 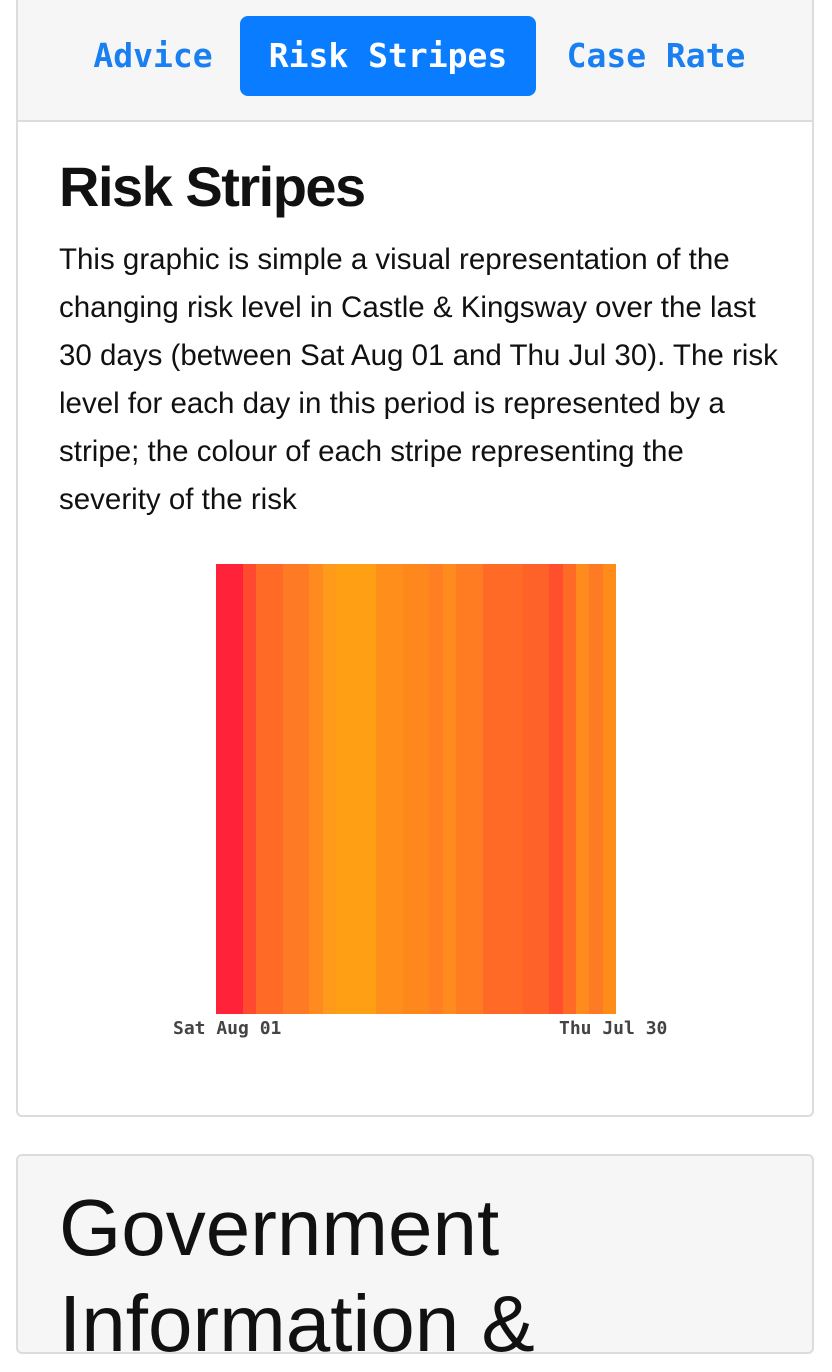 What do you see at coordinates (212, 186) in the screenshot?
I see `section-title: Risk Stripes` at bounding box center [212, 186].